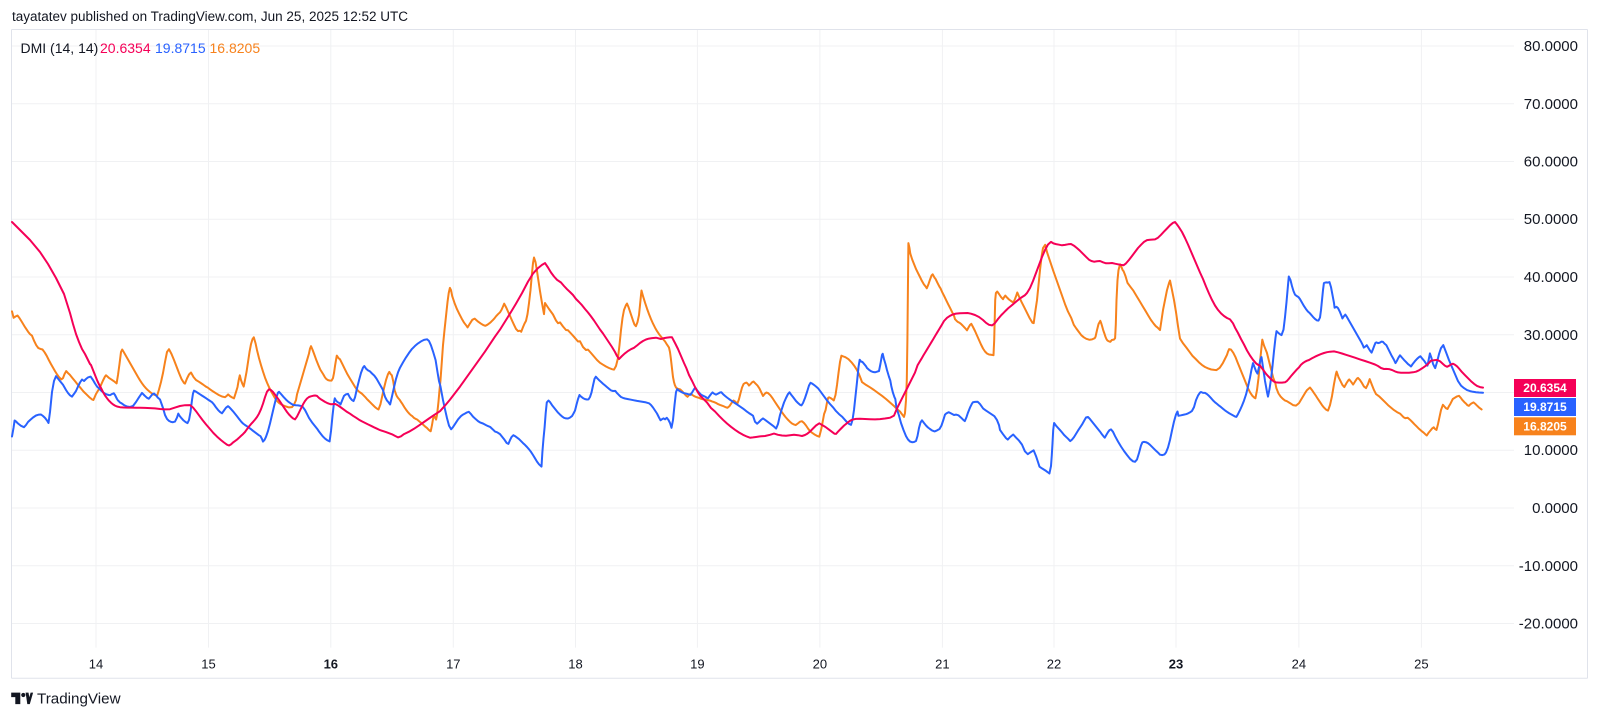  Describe the element at coordinates (1545, 388) in the screenshot. I see `svg-text: 20.6354` at that location.